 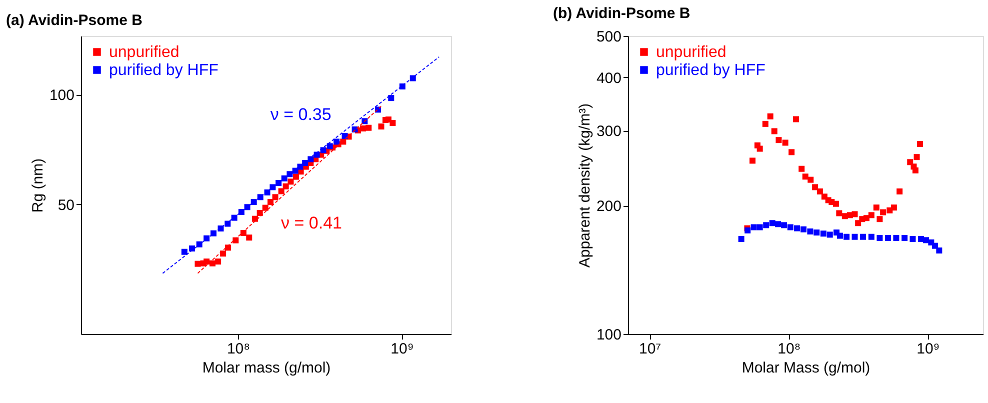 I want to click on chart-title: (a) Avidin-Psome B, so click(x=74, y=20).